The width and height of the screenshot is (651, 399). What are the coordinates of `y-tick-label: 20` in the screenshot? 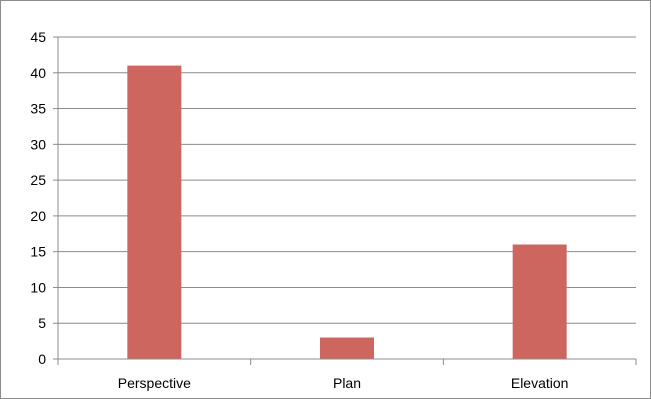 It's located at (38, 216).